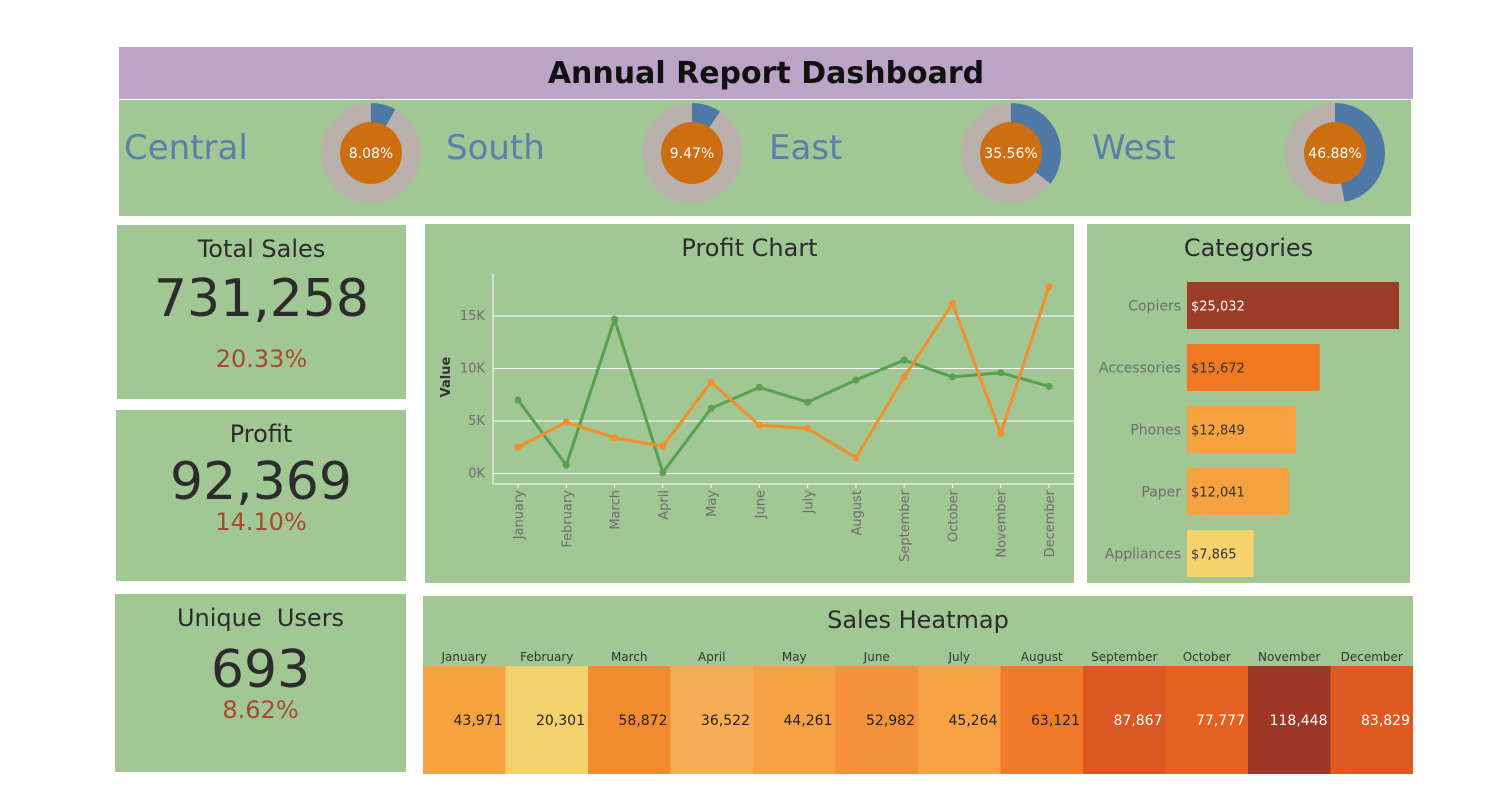 The width and height of the screenshot is (1500, 800). Describe the element at coordinates (1289, 657) in the screenshot. I see `heatmap-column-header: November` at that location.